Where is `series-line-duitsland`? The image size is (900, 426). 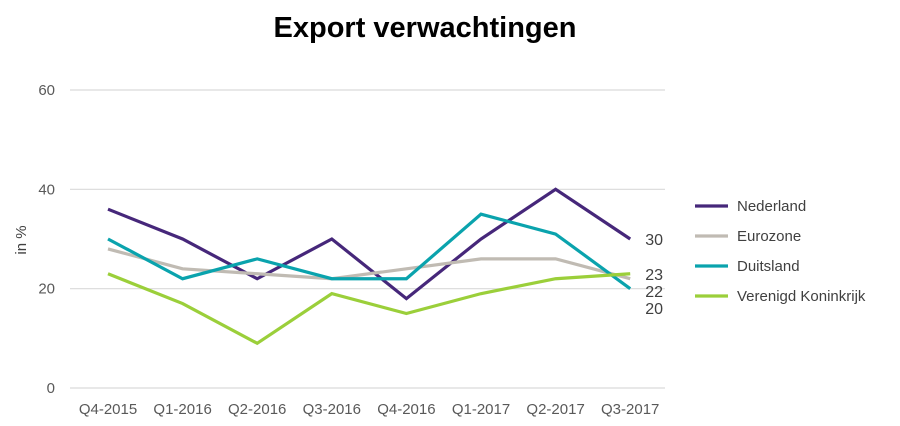 series-line-duitsland is located at coordinates (369, 251).